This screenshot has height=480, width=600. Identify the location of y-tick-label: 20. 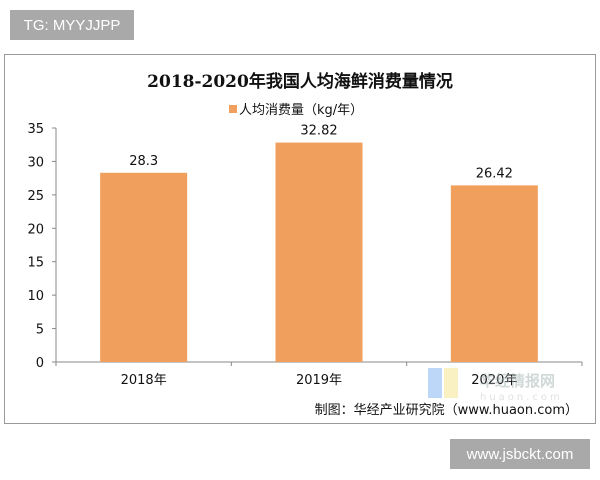
(35, 229).